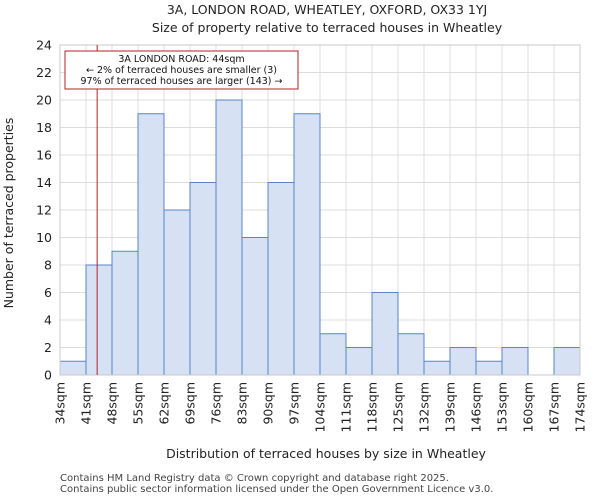 Image resolution: width=600 pixels, height=500 pixels. Describe the element at coordinates (502, 407) in the screenshot. I see `x-tick-label: 153sqm` at that location.